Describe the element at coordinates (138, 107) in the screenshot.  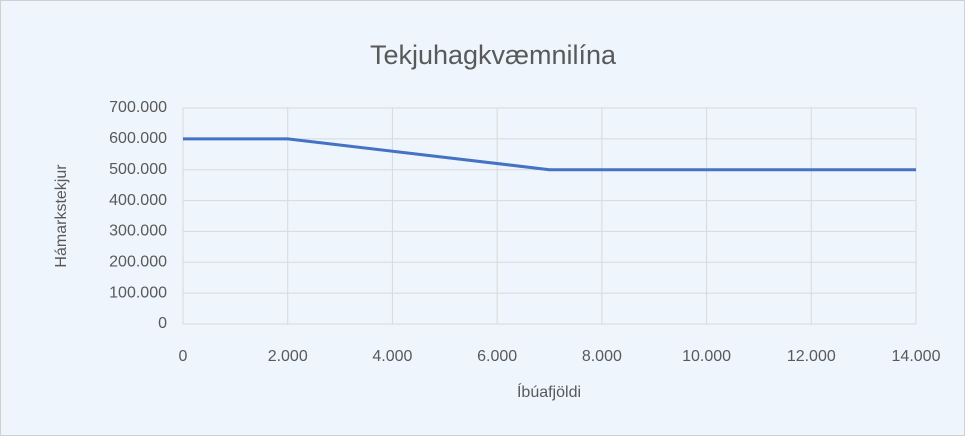
I see `y-tick-label: 700.000` at that location.